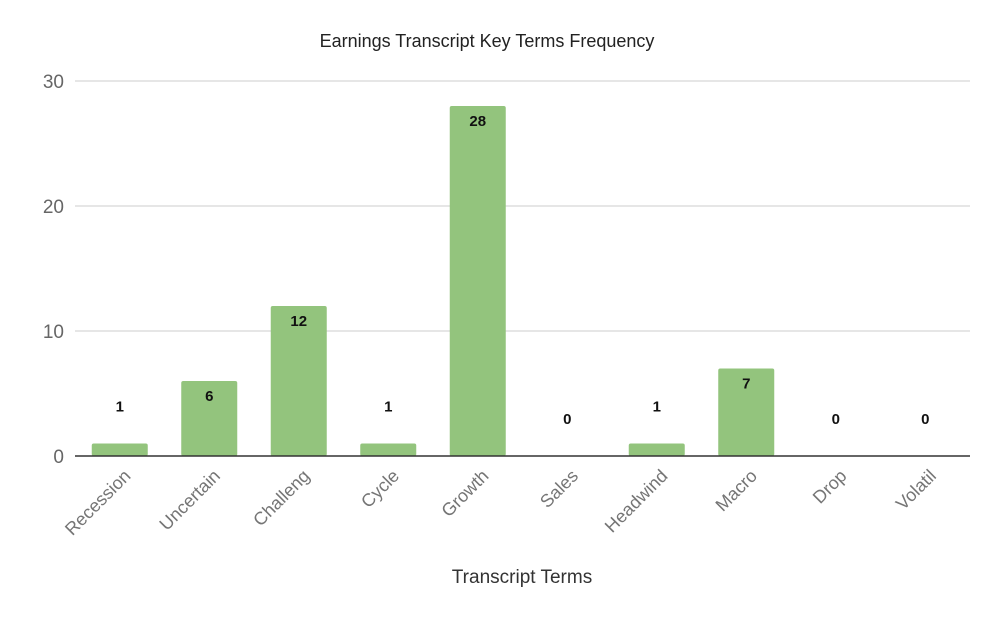  What do you see at coordinates (830, 487) in the screenshot?
I see `x-tick-label: Drop` at bounding box center [830, 487].